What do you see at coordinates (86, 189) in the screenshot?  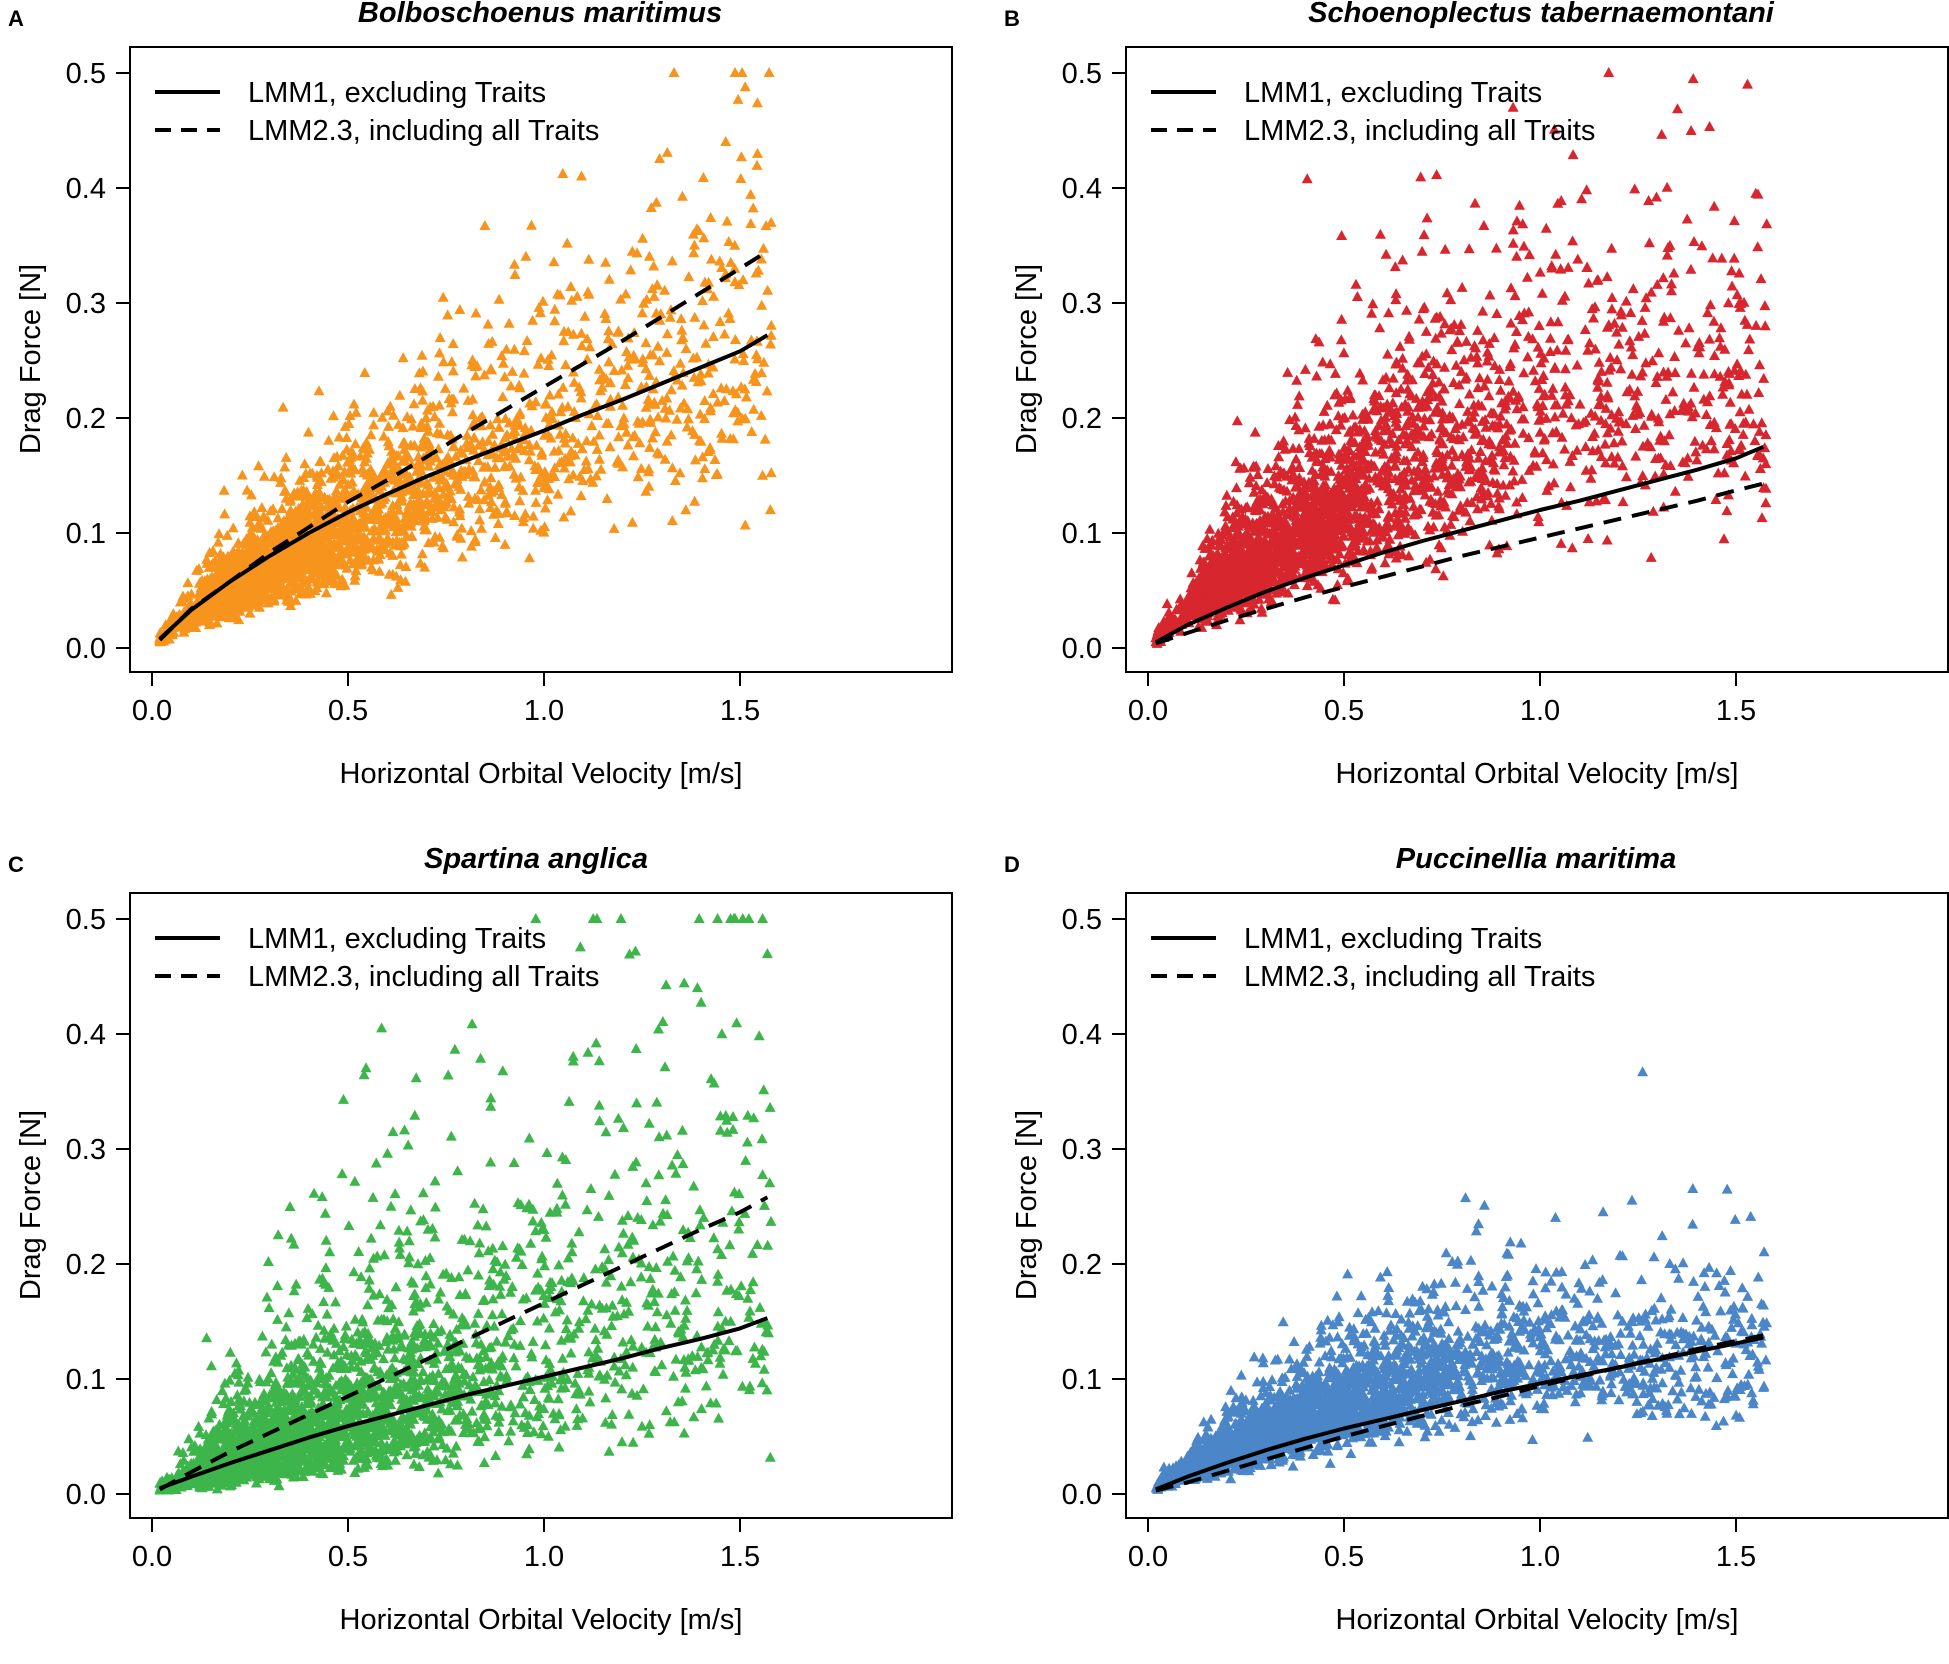 I see `y-tick-label: 0.4` at bounding box center [86, 189].